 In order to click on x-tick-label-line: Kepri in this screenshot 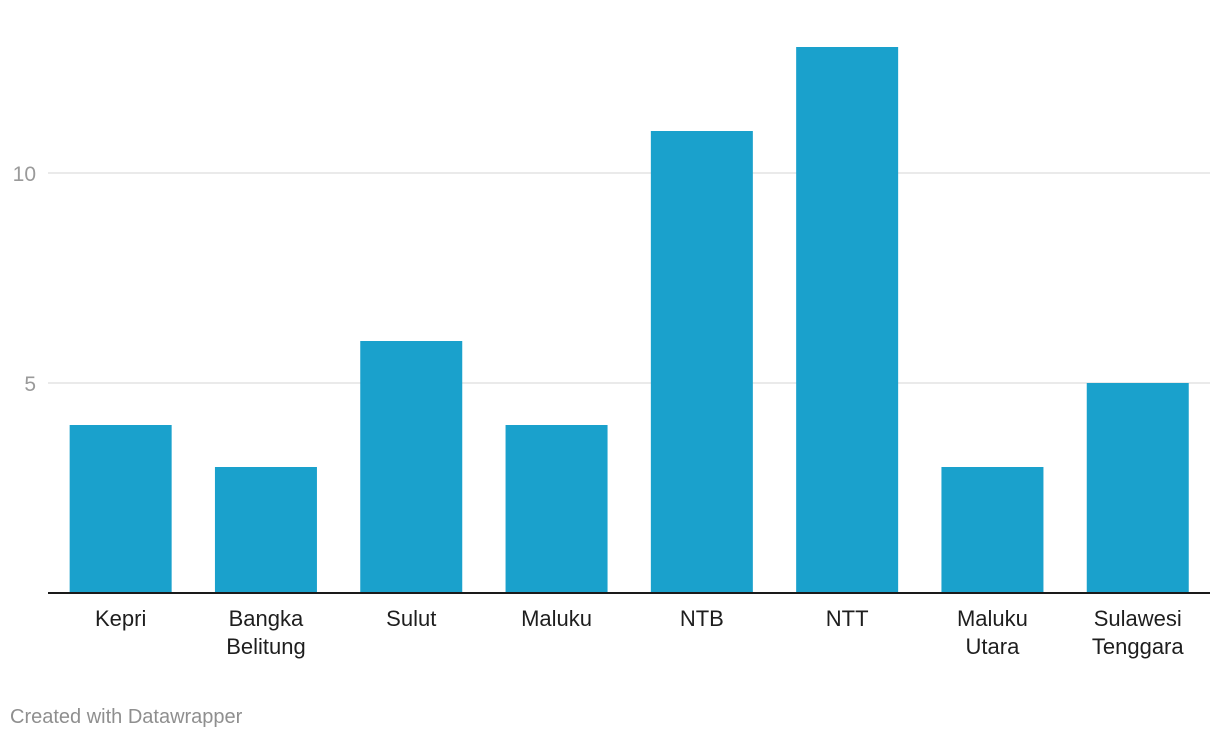, I will do `click(120, 618)`.